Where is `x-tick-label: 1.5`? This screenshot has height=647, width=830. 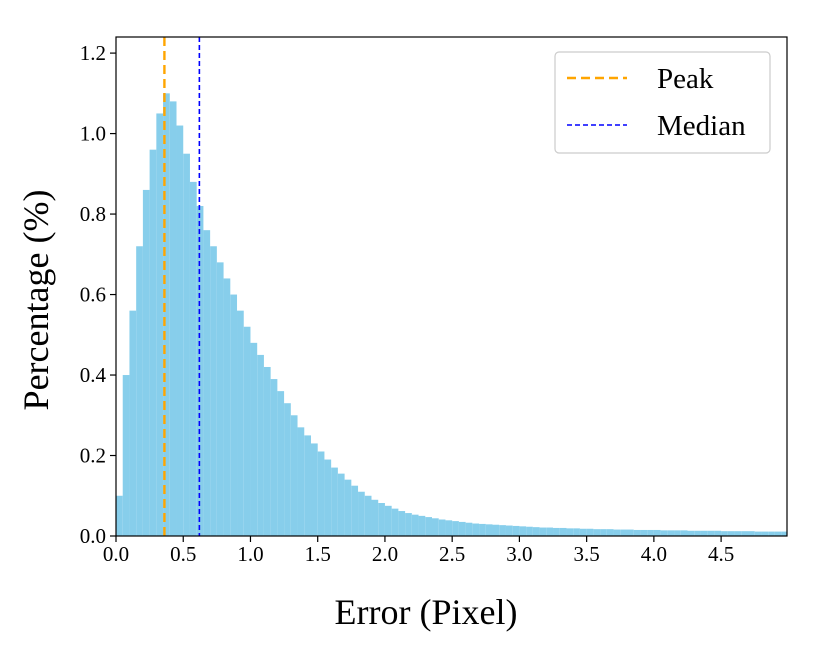
x-tick-label: 1.5 is located at coordinates (318, 554).